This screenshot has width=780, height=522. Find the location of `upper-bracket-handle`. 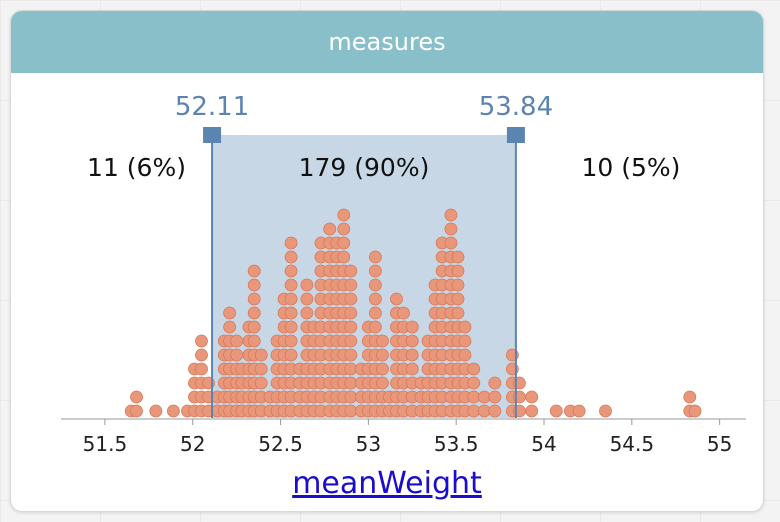

upper-bracket-handle is located at coordinates (515, 135).